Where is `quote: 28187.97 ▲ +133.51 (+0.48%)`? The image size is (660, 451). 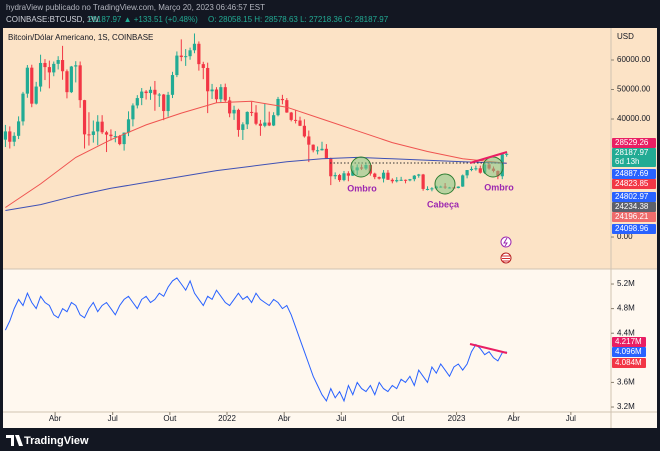 quote: 28187.97 ▲ +133.51 (+0.48%) is located at coordinates (143, 19).